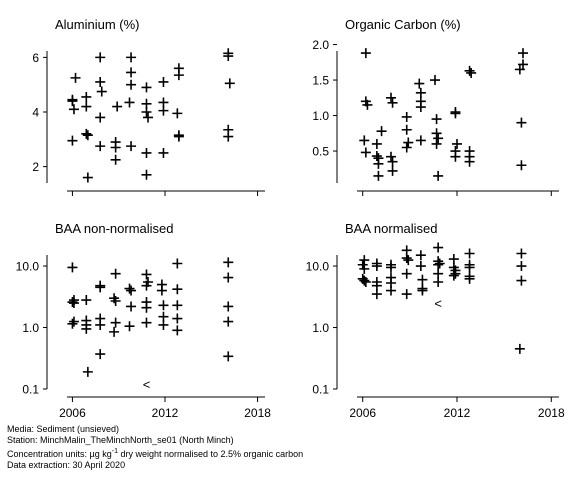 This screenshot has height=480, width=580. What do you see at coordinates (391, 228) in the screenshot?
I see `panel-title: BAA normalised` at bounding box center [391, 228].